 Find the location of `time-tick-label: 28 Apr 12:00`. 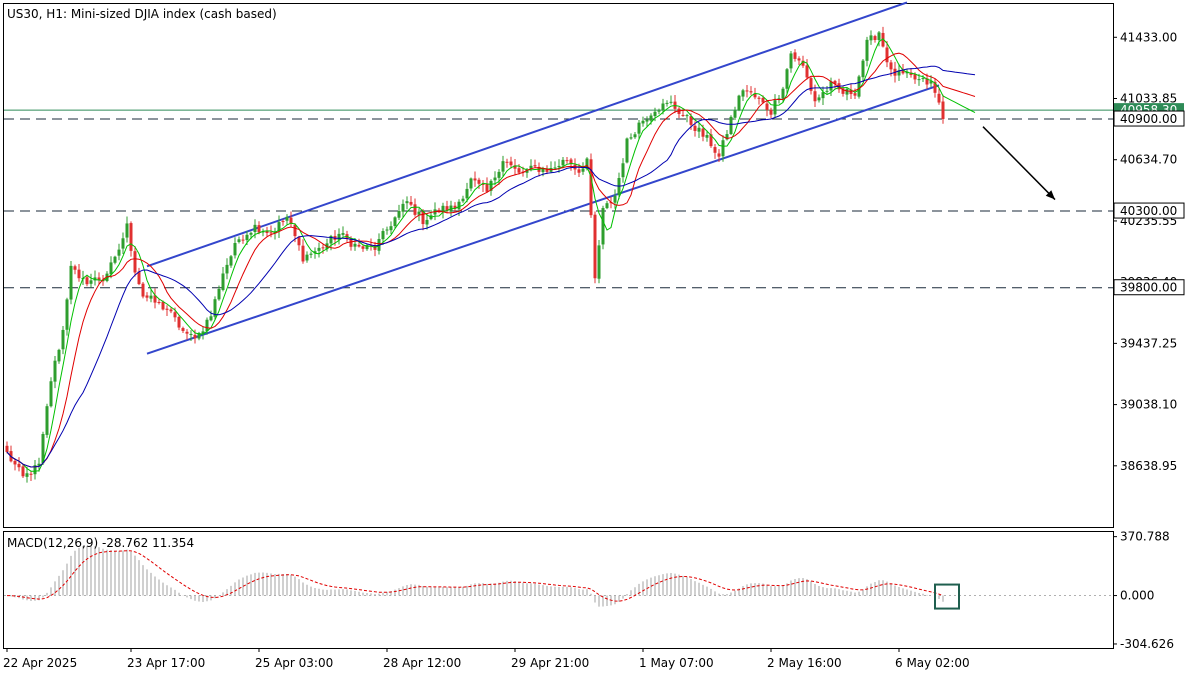

time-tick-label: 28 Apr 12:00 is located at coordinates (422, 663).